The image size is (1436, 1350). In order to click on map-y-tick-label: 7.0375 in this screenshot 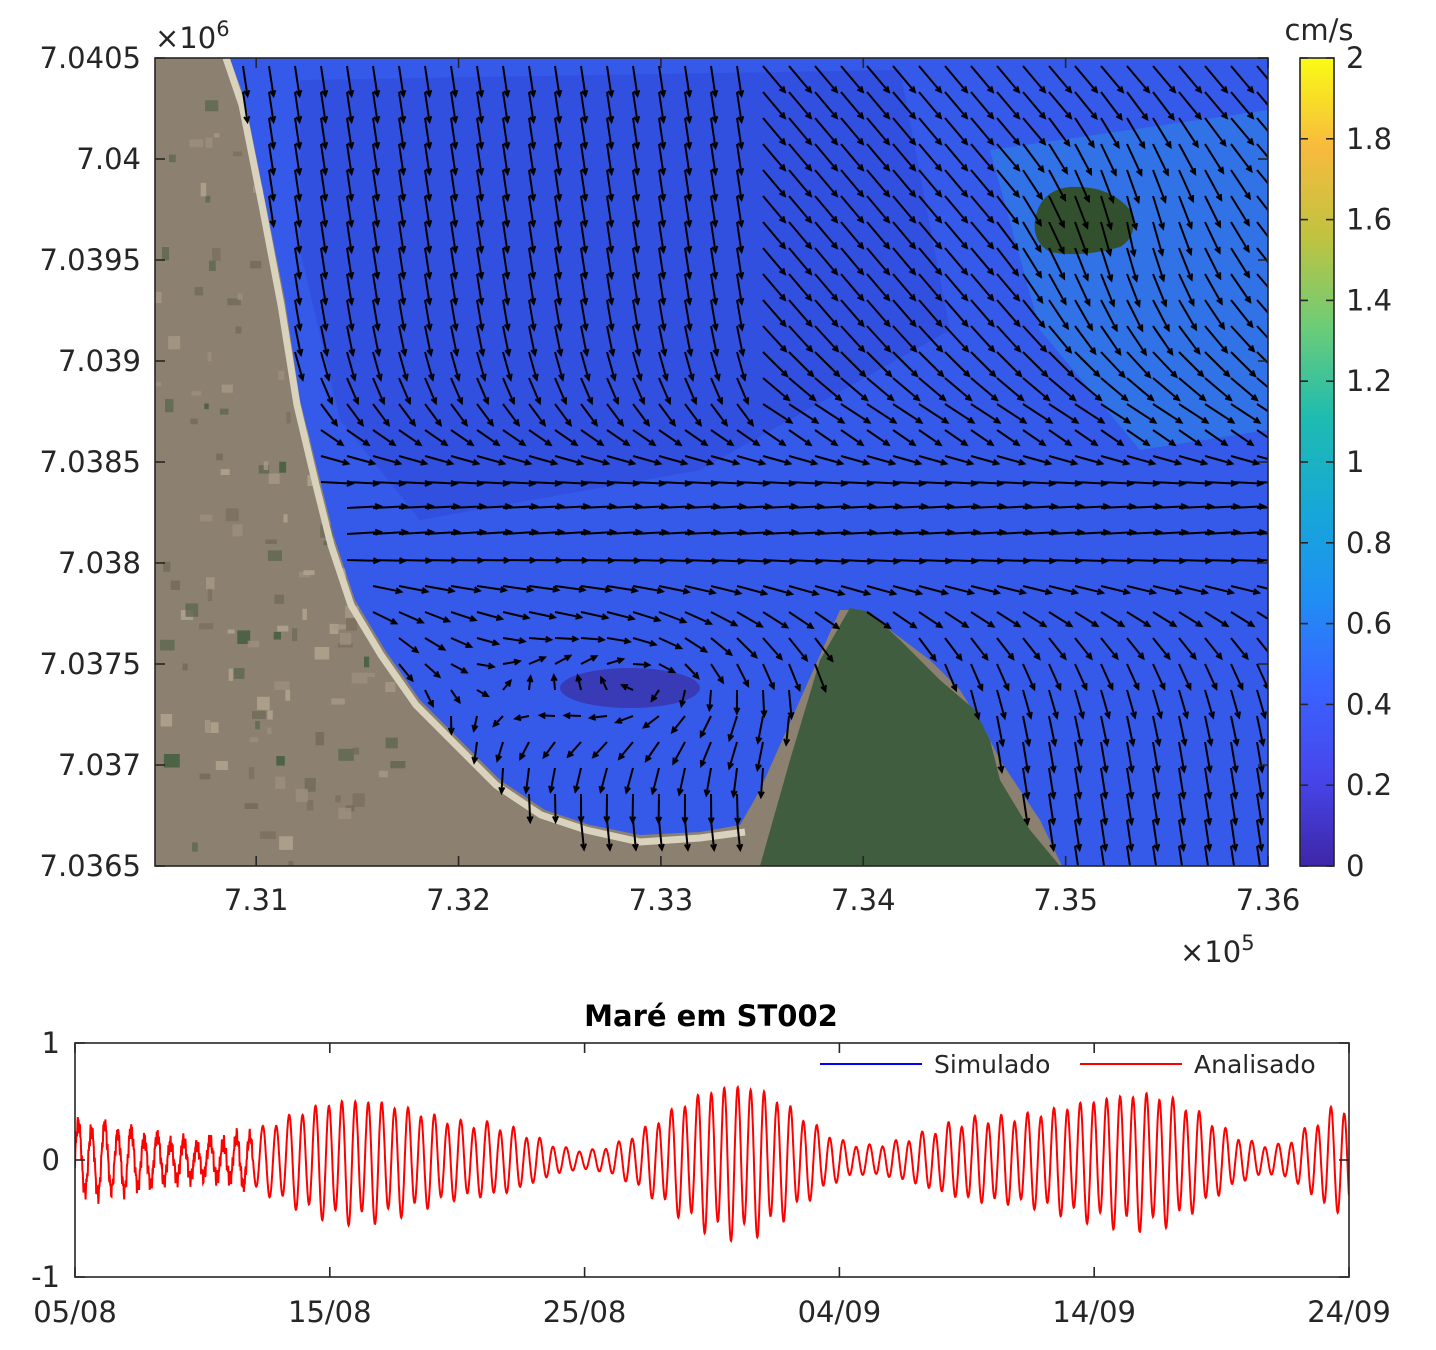, I will do `click(90, 664)`.